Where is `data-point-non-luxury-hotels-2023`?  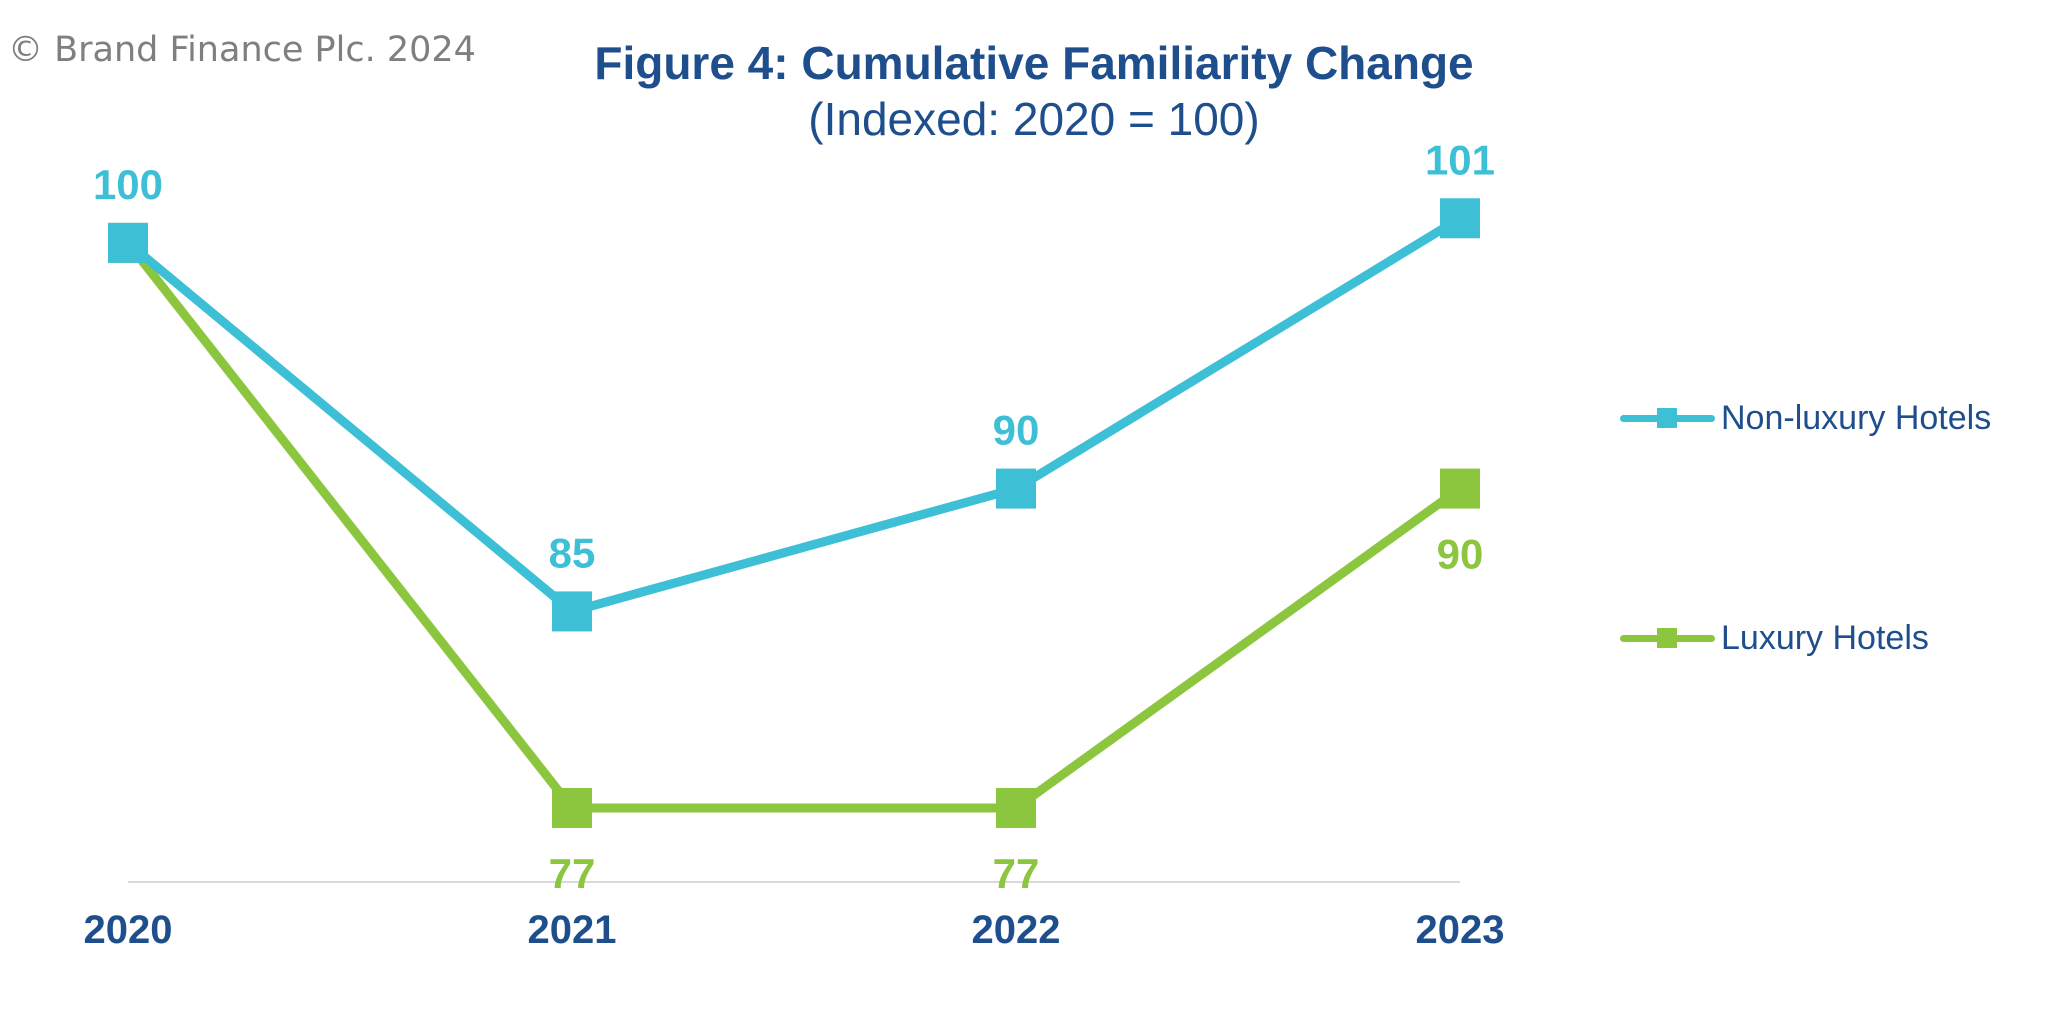 data-point-non-luxury-hotels-2023 is located at coordinates (1460, 218).